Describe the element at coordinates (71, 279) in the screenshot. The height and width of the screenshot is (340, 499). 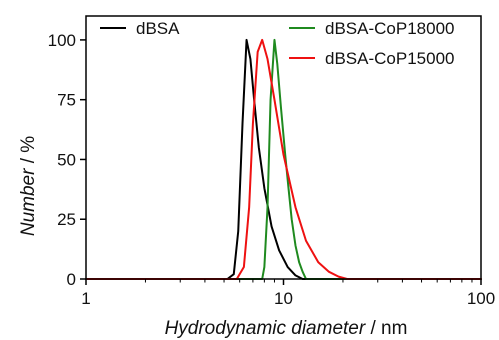
I see `y-tick-label: 0` at that location.